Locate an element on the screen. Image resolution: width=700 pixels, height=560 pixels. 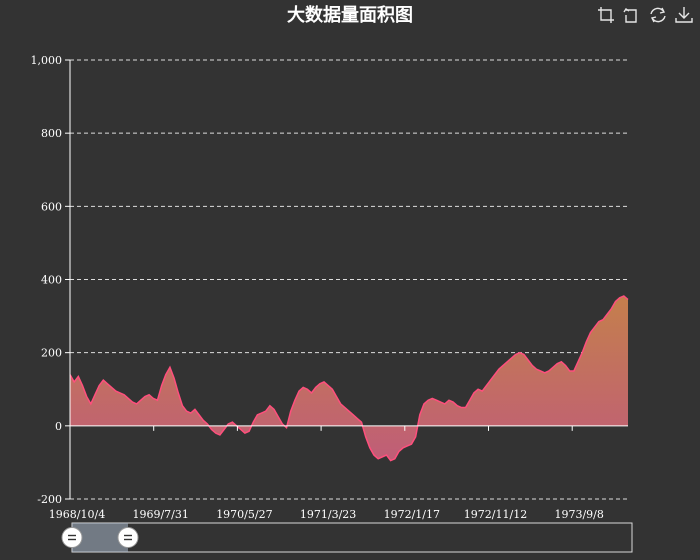
toolbox is located at coordinates (645, 15).